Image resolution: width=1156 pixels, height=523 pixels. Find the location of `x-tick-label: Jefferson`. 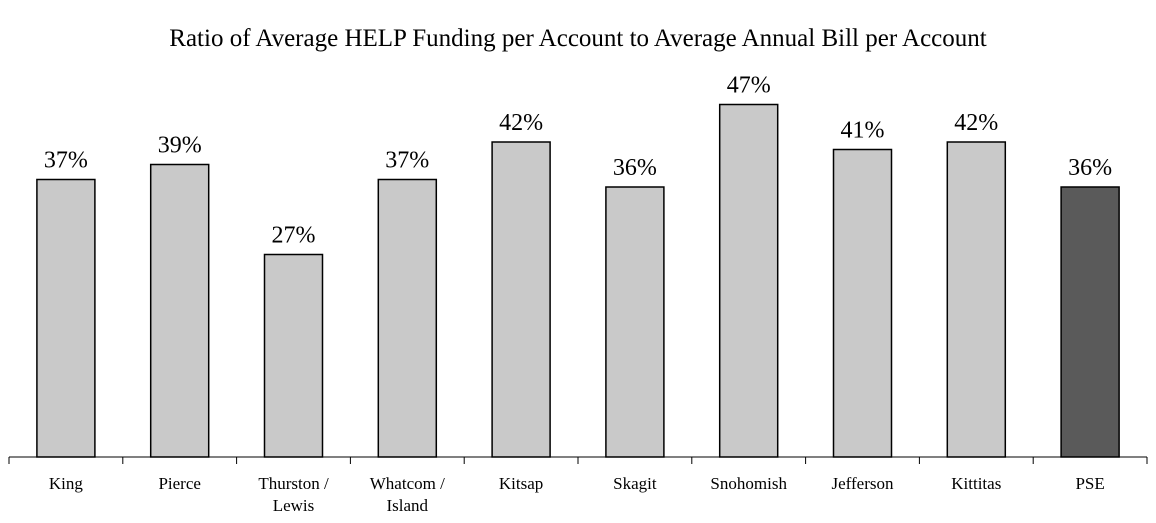

x-tick-label: Jefferson is located at coordinates (863, 483).